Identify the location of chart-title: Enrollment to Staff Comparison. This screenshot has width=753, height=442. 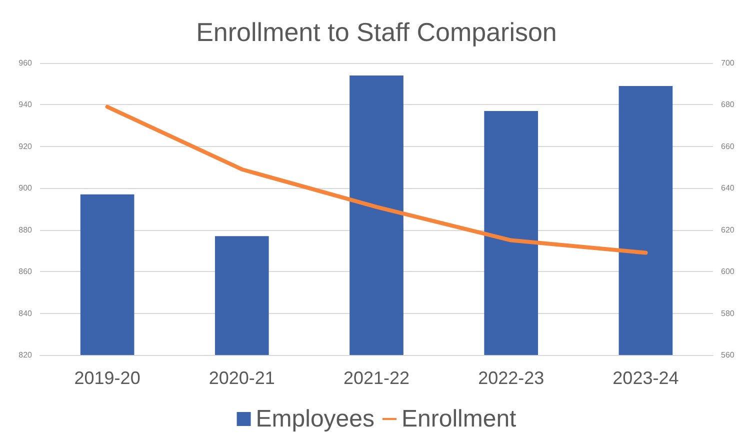
(376, 32).